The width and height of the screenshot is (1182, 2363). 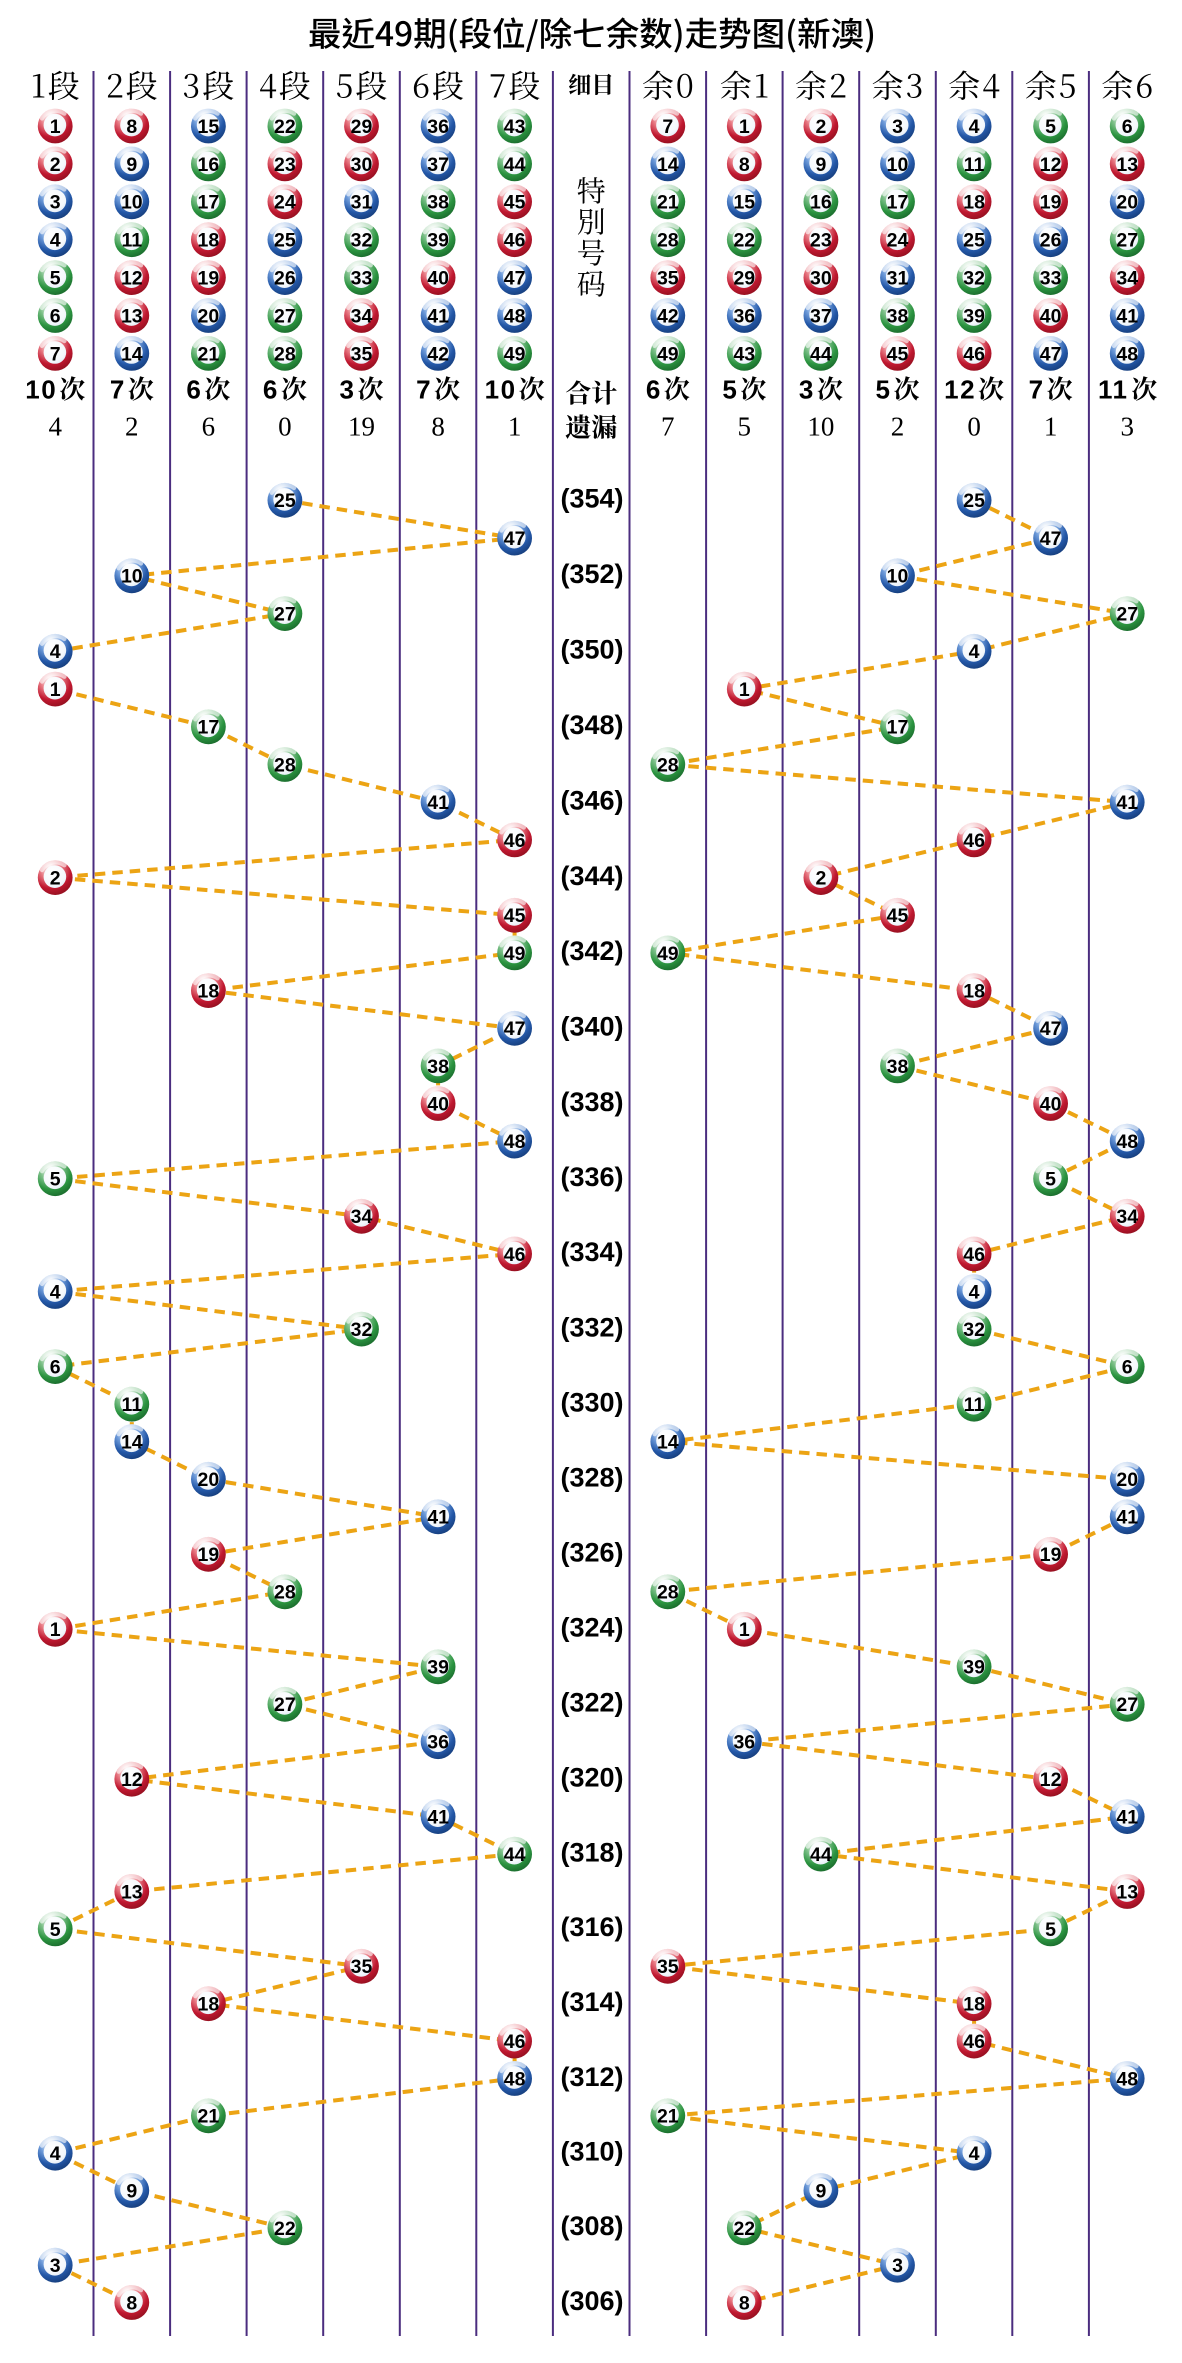 I want to click on svg-text: (352), so click(x=591, y=574).